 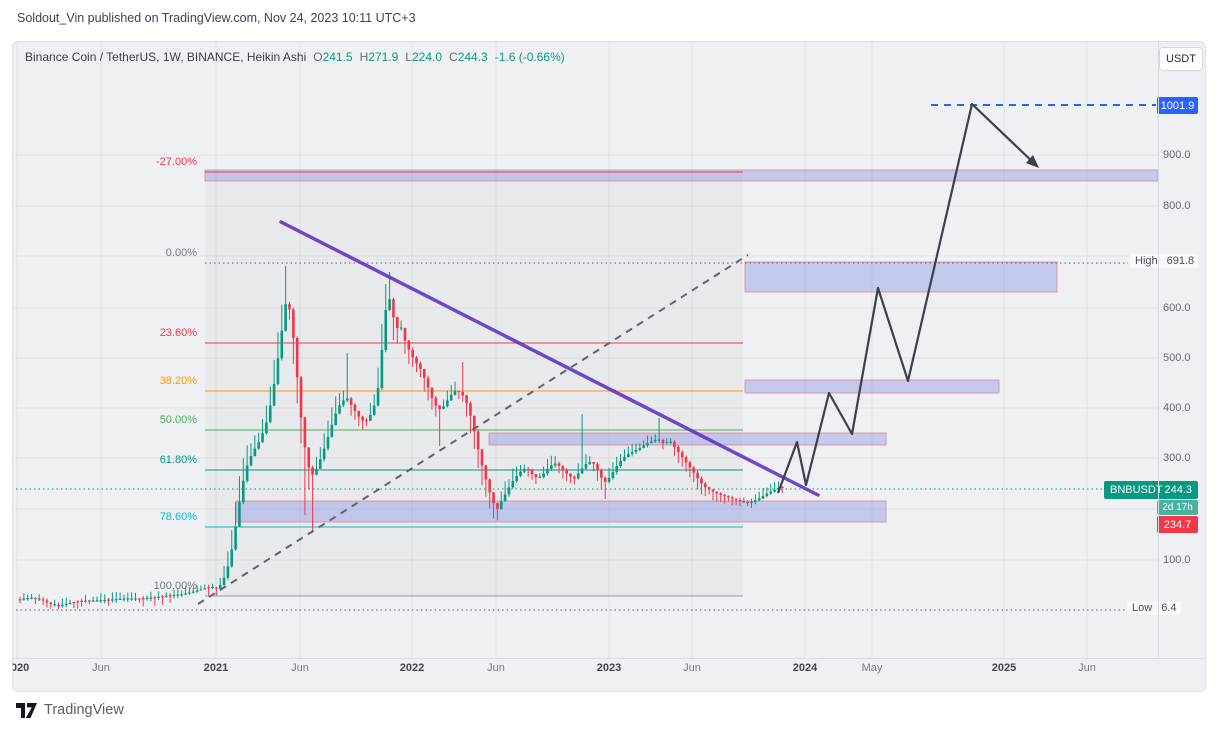 I want to click on time-tick-Jun: Jun, so click(x=300, y=668).